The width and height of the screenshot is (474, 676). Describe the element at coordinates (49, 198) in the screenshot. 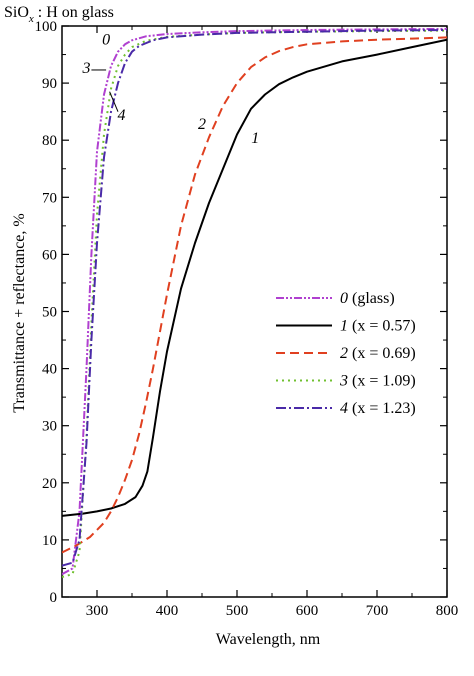

I see `y-tick-label: 70` at that location.